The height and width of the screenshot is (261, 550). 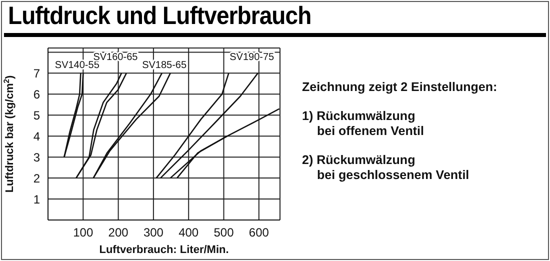 What do you see at coordinates (400, 87) in the screenshot?
I see `text: Zeichnung zeigt 2 Einstellungen:` at bounding box center [400, 87].